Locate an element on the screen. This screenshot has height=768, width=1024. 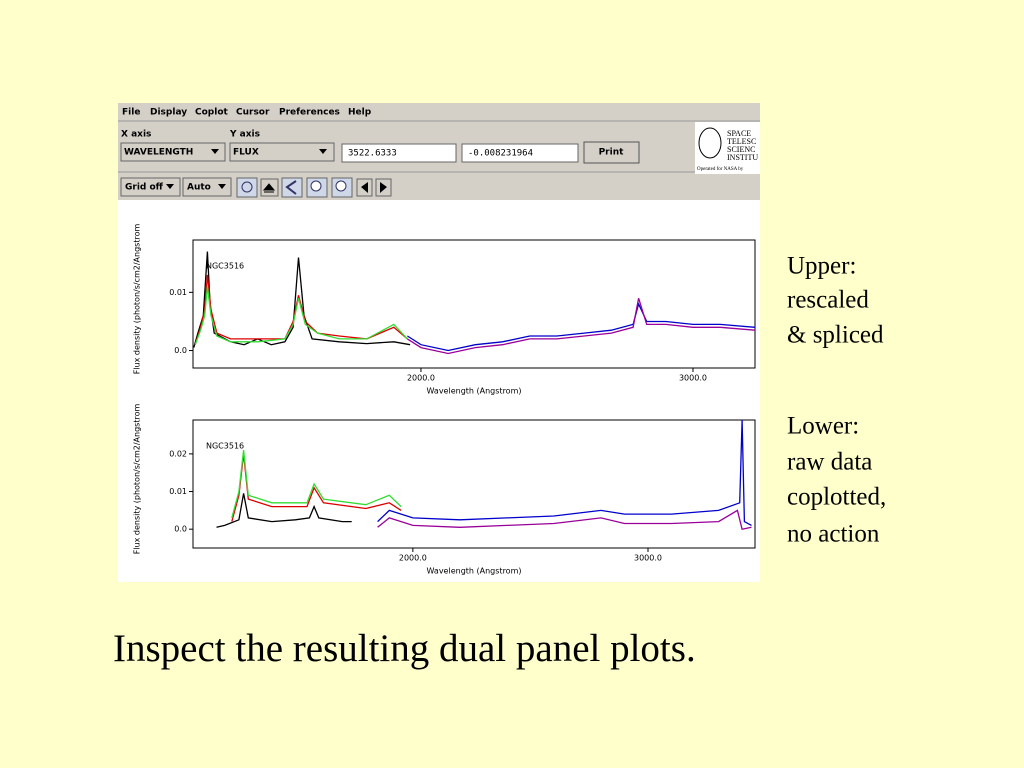
logo-line: SPACE is located at coordinates (739, 133).